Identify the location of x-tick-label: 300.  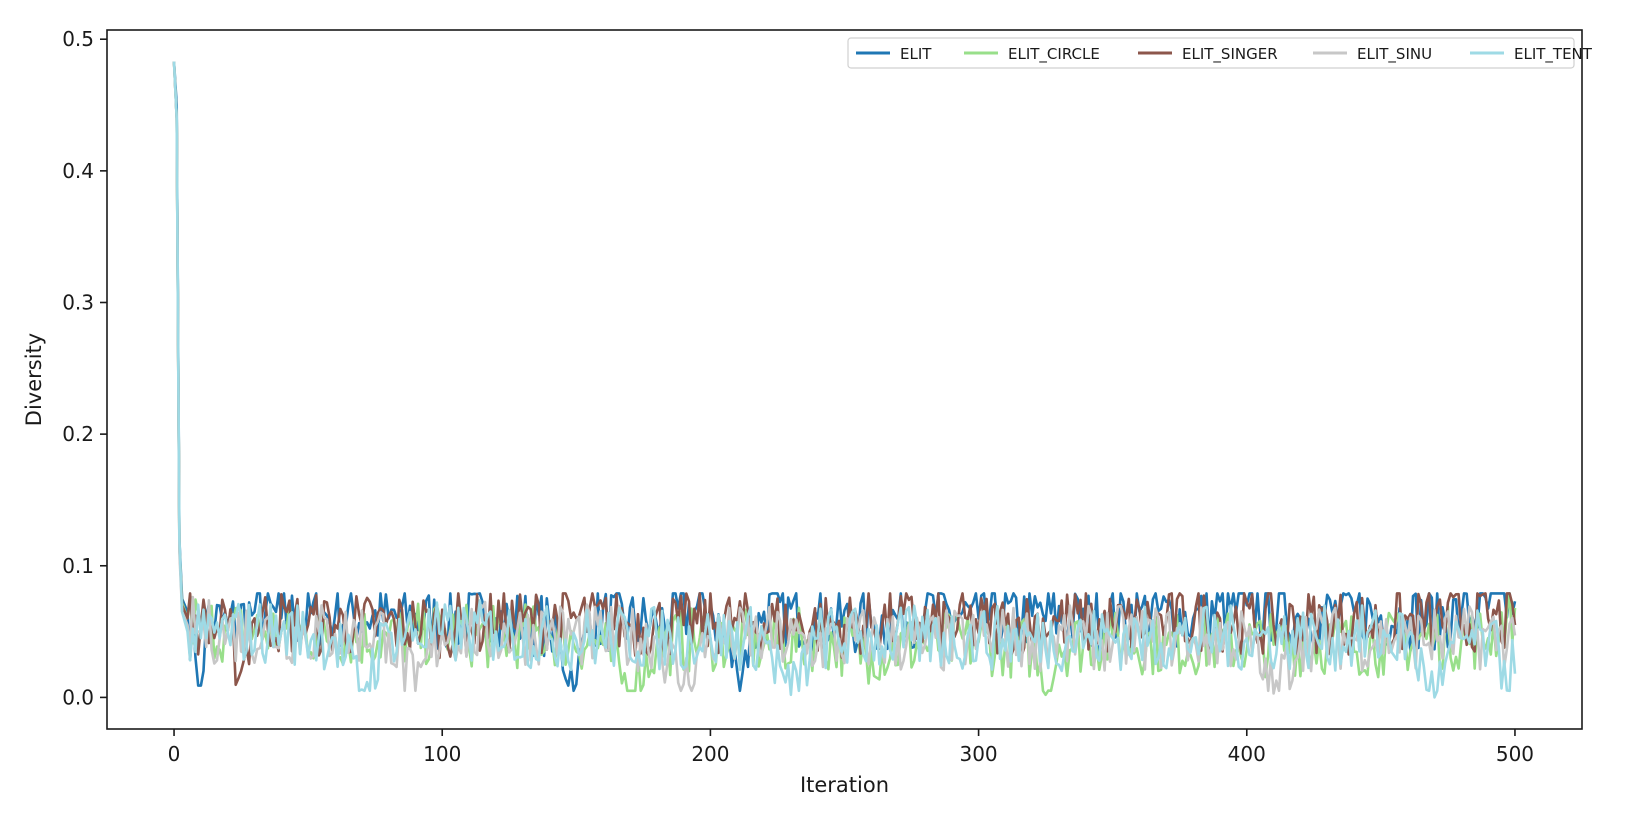
(978, 754).